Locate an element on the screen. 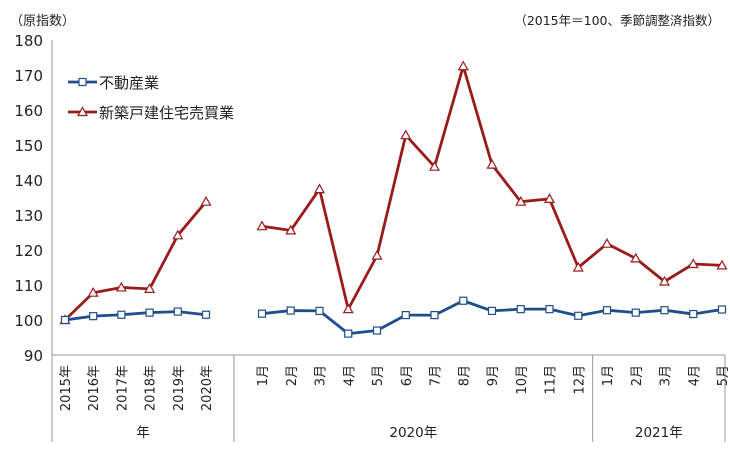 The height and width of the screenshot is (456, 730). legend-item: 新築戸建住宅売買業 is located at coordinates (151, 113).